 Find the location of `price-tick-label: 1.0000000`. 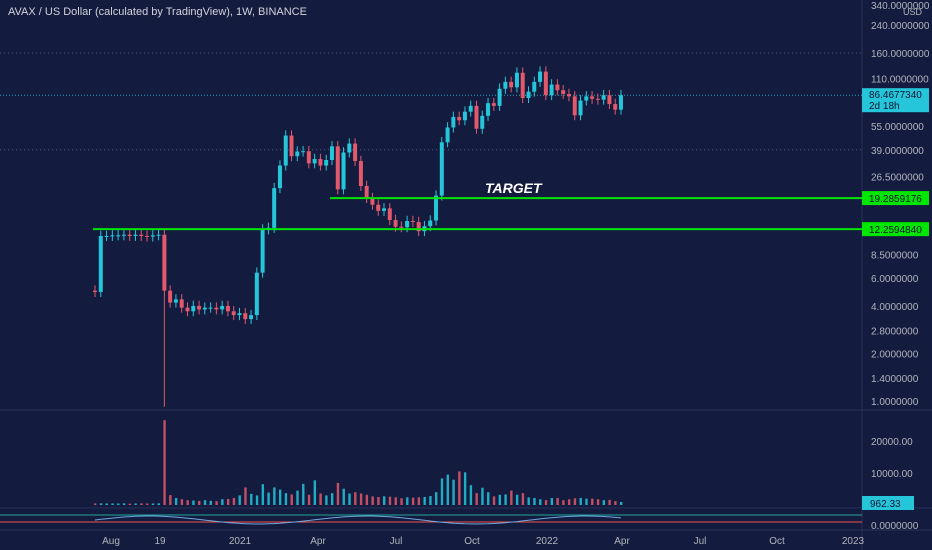

price-tick-label: 1.0000000 is located at coordinates (895, 402).